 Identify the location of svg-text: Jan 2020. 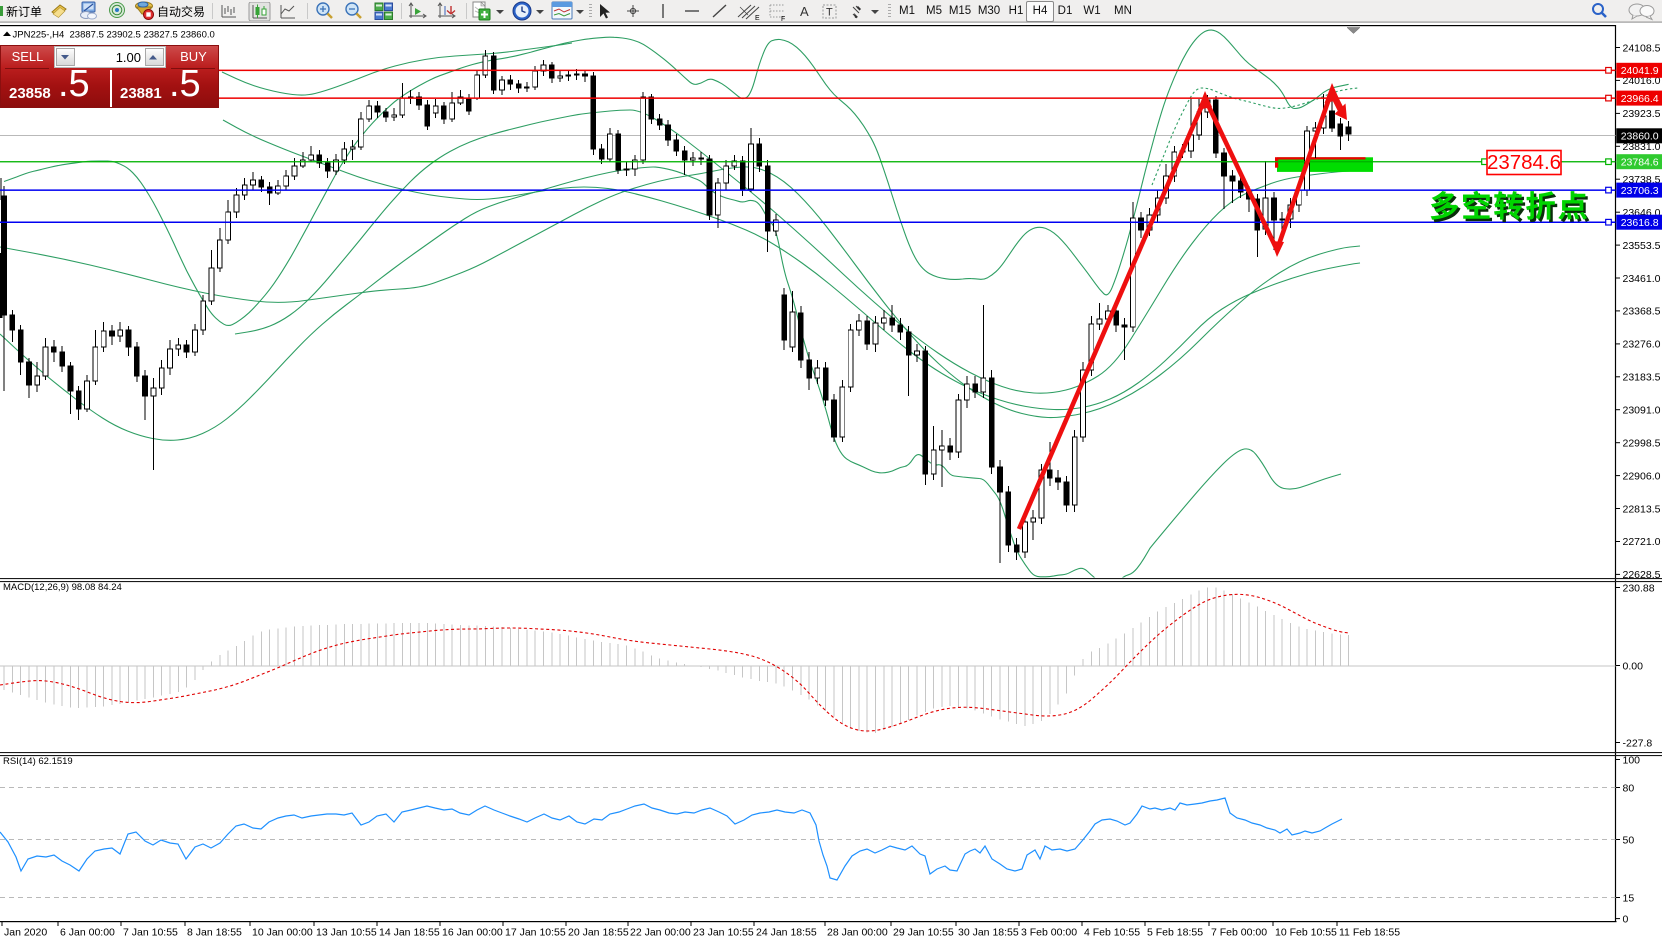
(25, 933).